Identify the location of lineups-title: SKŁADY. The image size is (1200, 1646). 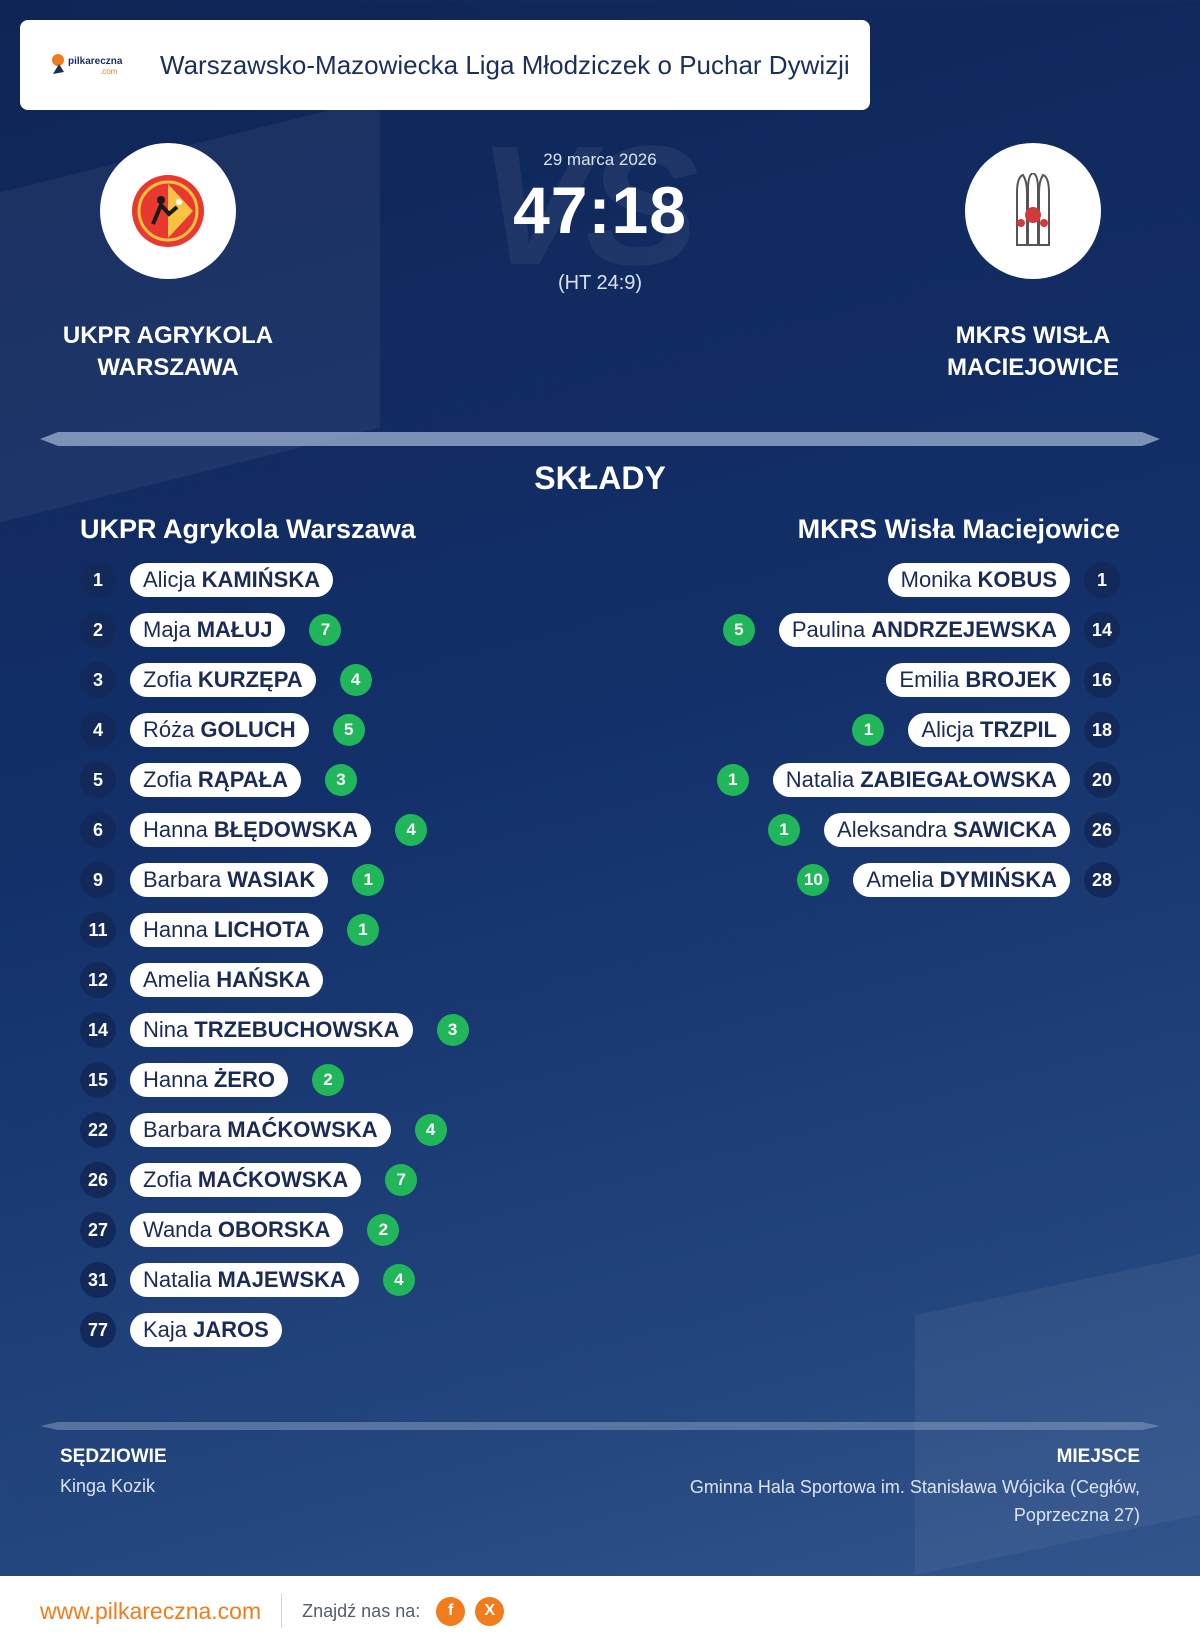
(600, 478).